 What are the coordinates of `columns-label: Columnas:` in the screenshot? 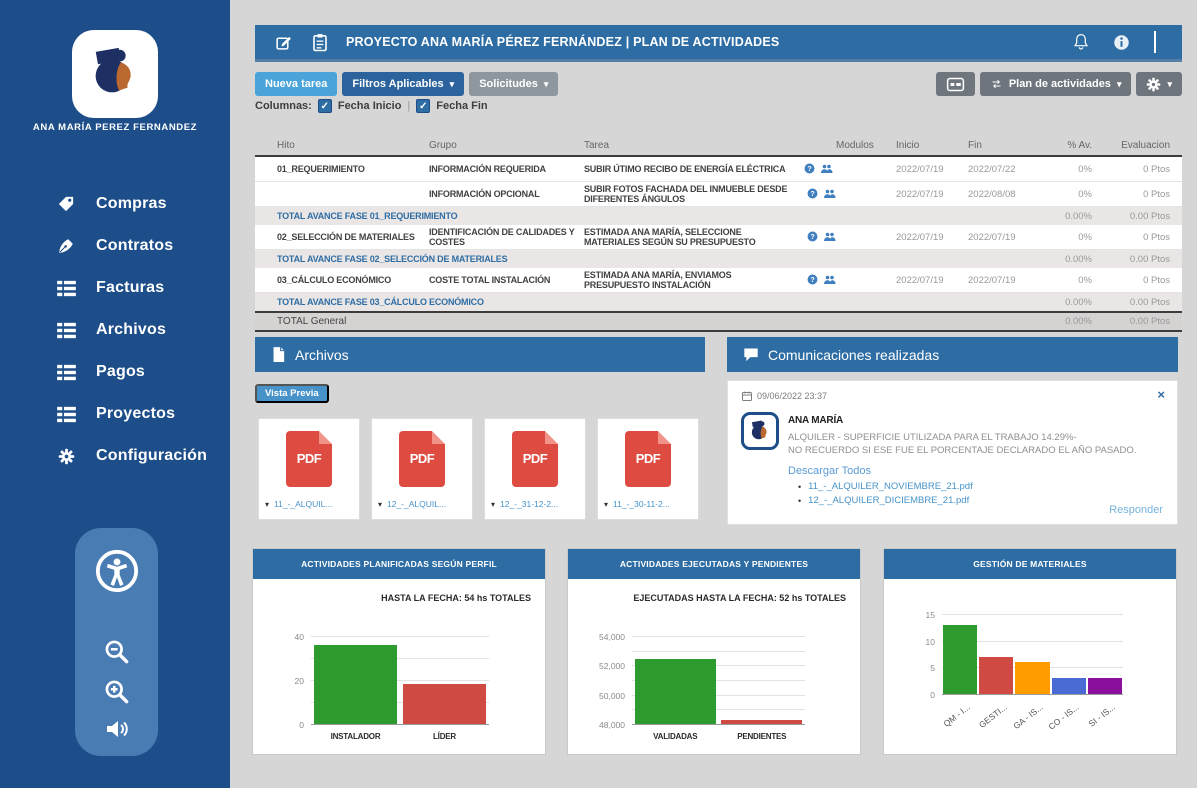 It's located at (283, 106).